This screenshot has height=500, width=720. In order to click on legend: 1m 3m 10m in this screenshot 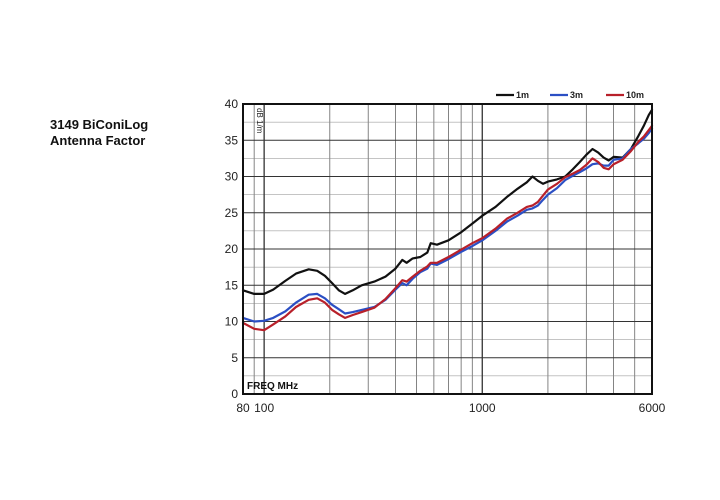, I will do `click(570, 95)`.